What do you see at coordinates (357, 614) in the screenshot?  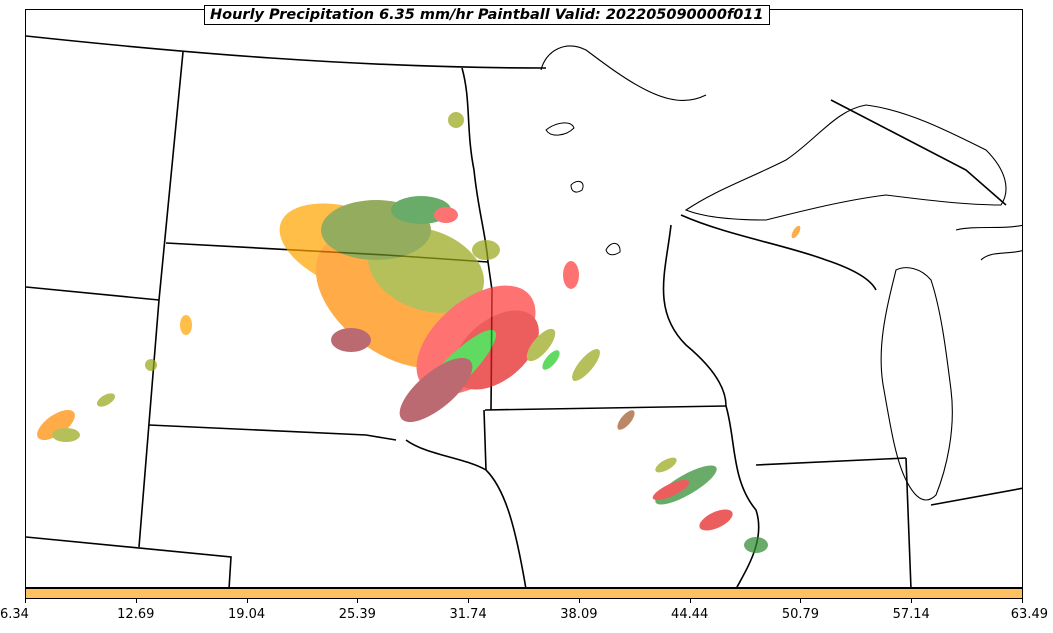 I see `colorbar-tick-label: 25.39` at bounding box center [357, 614].